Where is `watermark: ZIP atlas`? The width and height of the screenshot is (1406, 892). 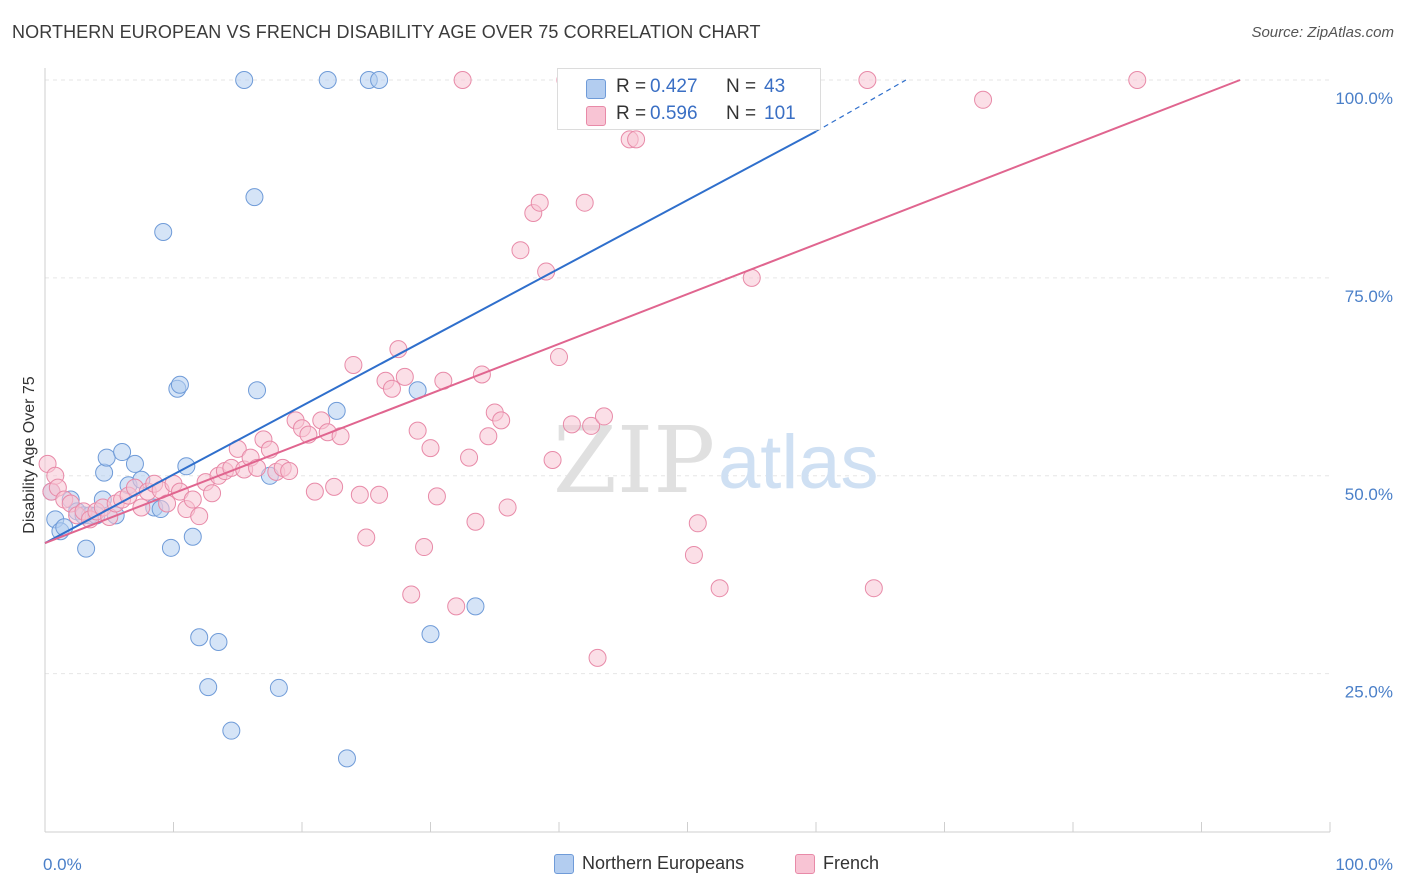 watermark: ZIP atlas is located at coordinates (716, 460).